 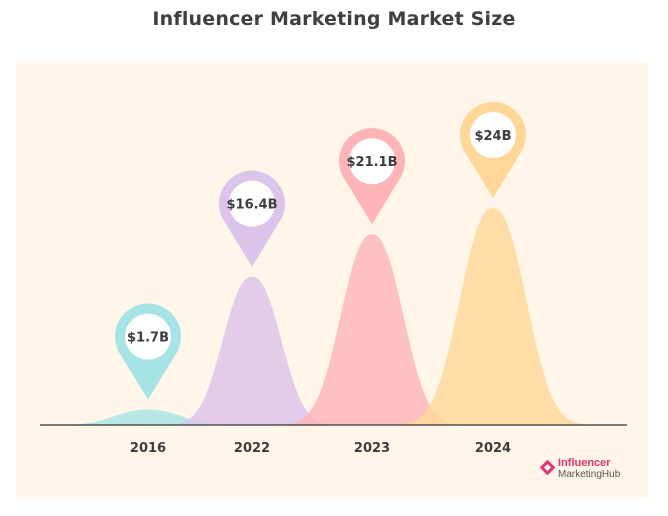 What do you see at coordinates (589, 474) in the screenshot?
I see `logo-line2: MarketingHub` at bounding box center [589, 474].